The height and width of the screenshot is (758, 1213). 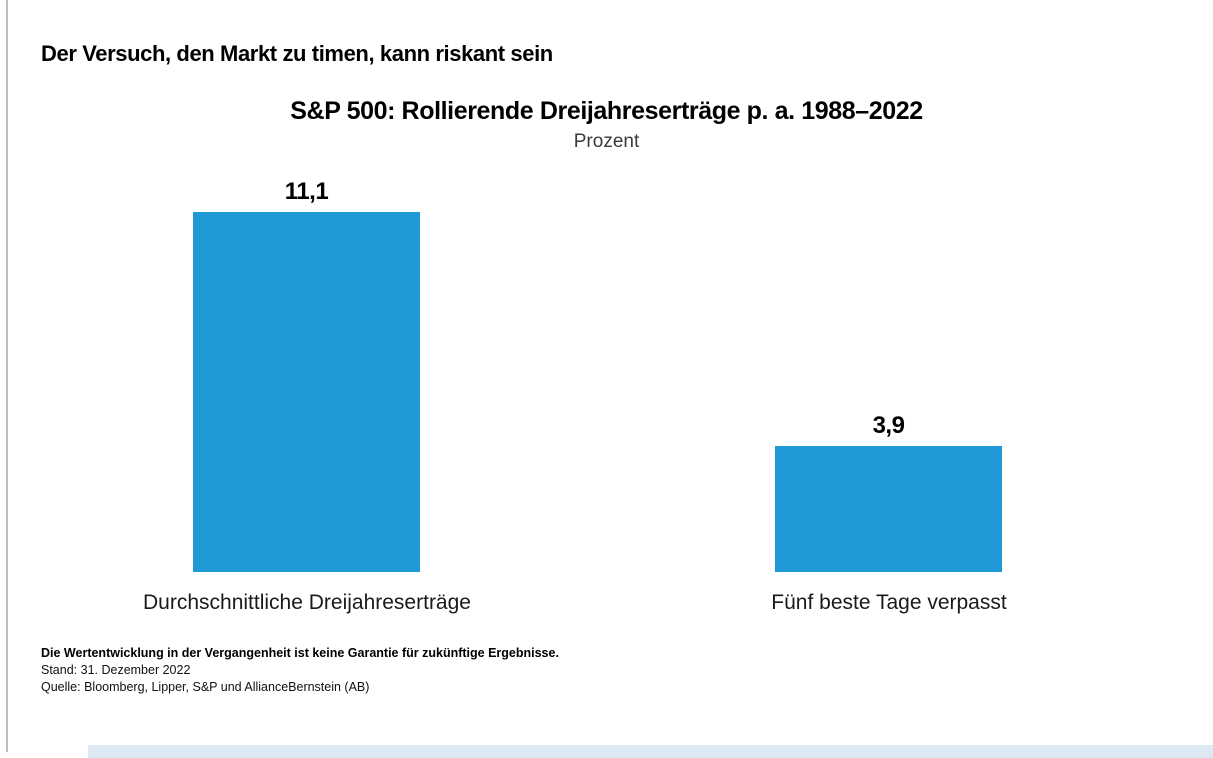 I want to click on bar-group-average-returns: 11,1, so click(x=306, y=375).